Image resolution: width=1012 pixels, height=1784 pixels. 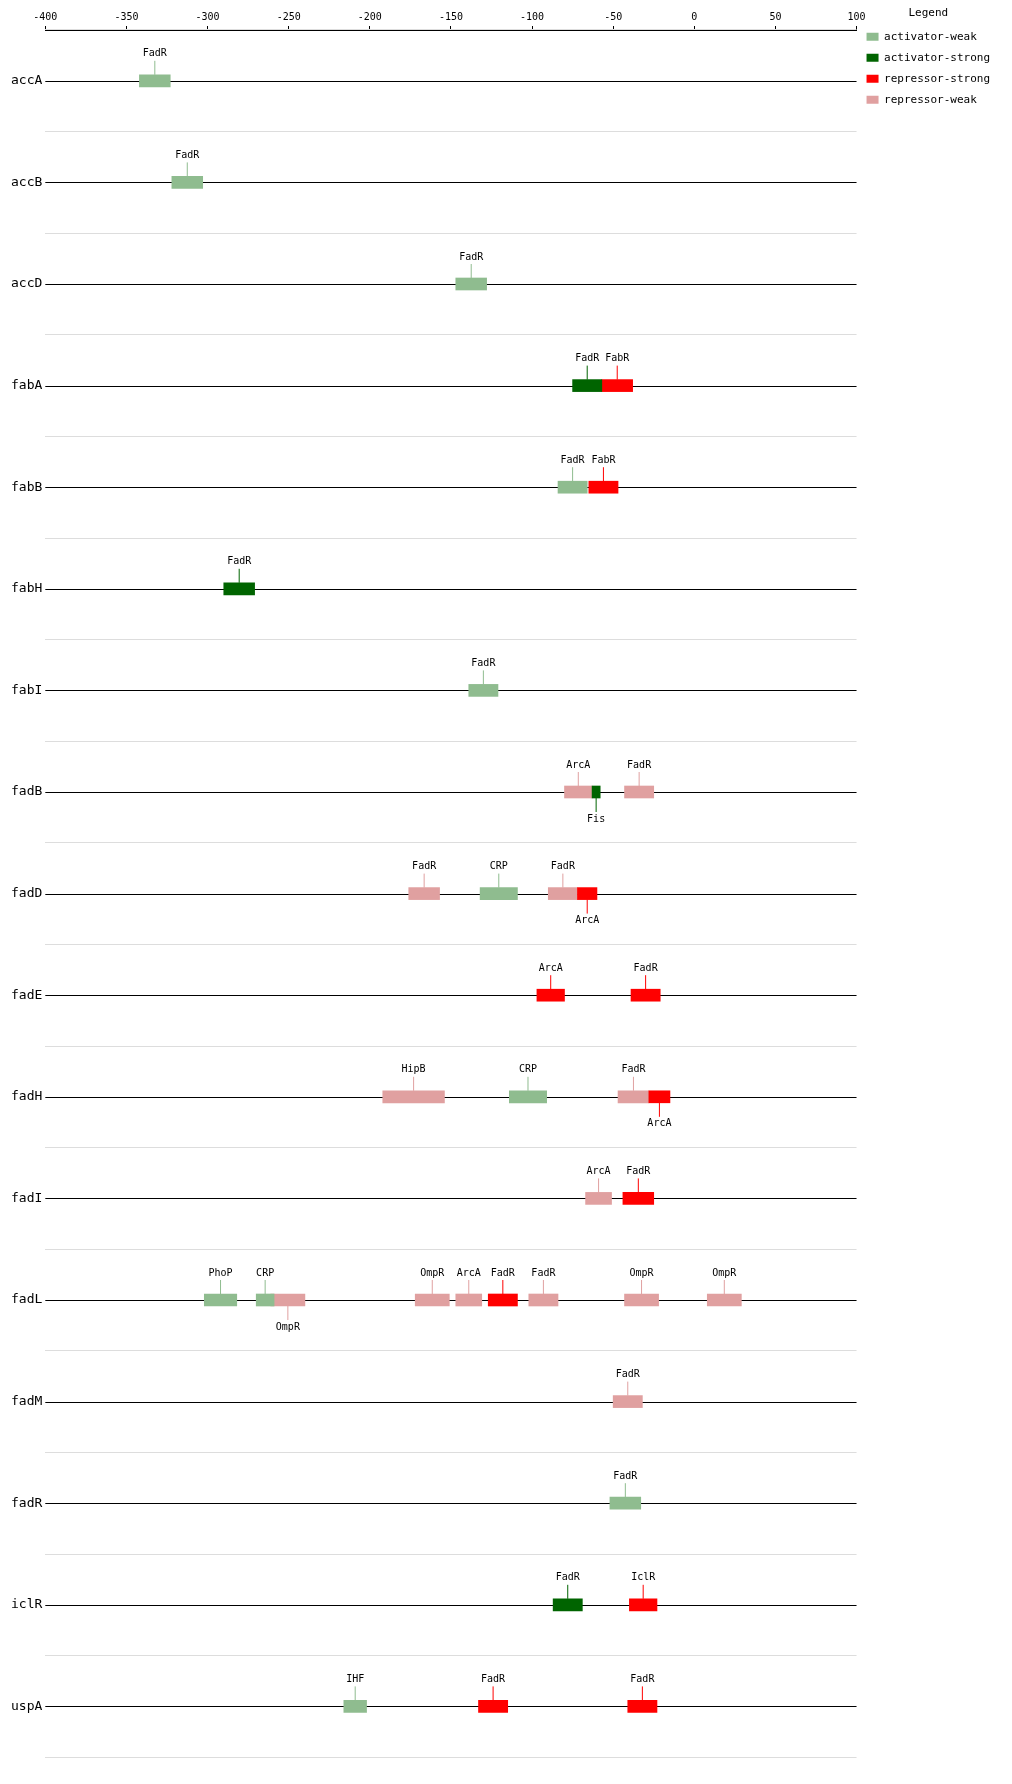 I want to click on legend-label: repressor-weak, so click(x=931, y=99).